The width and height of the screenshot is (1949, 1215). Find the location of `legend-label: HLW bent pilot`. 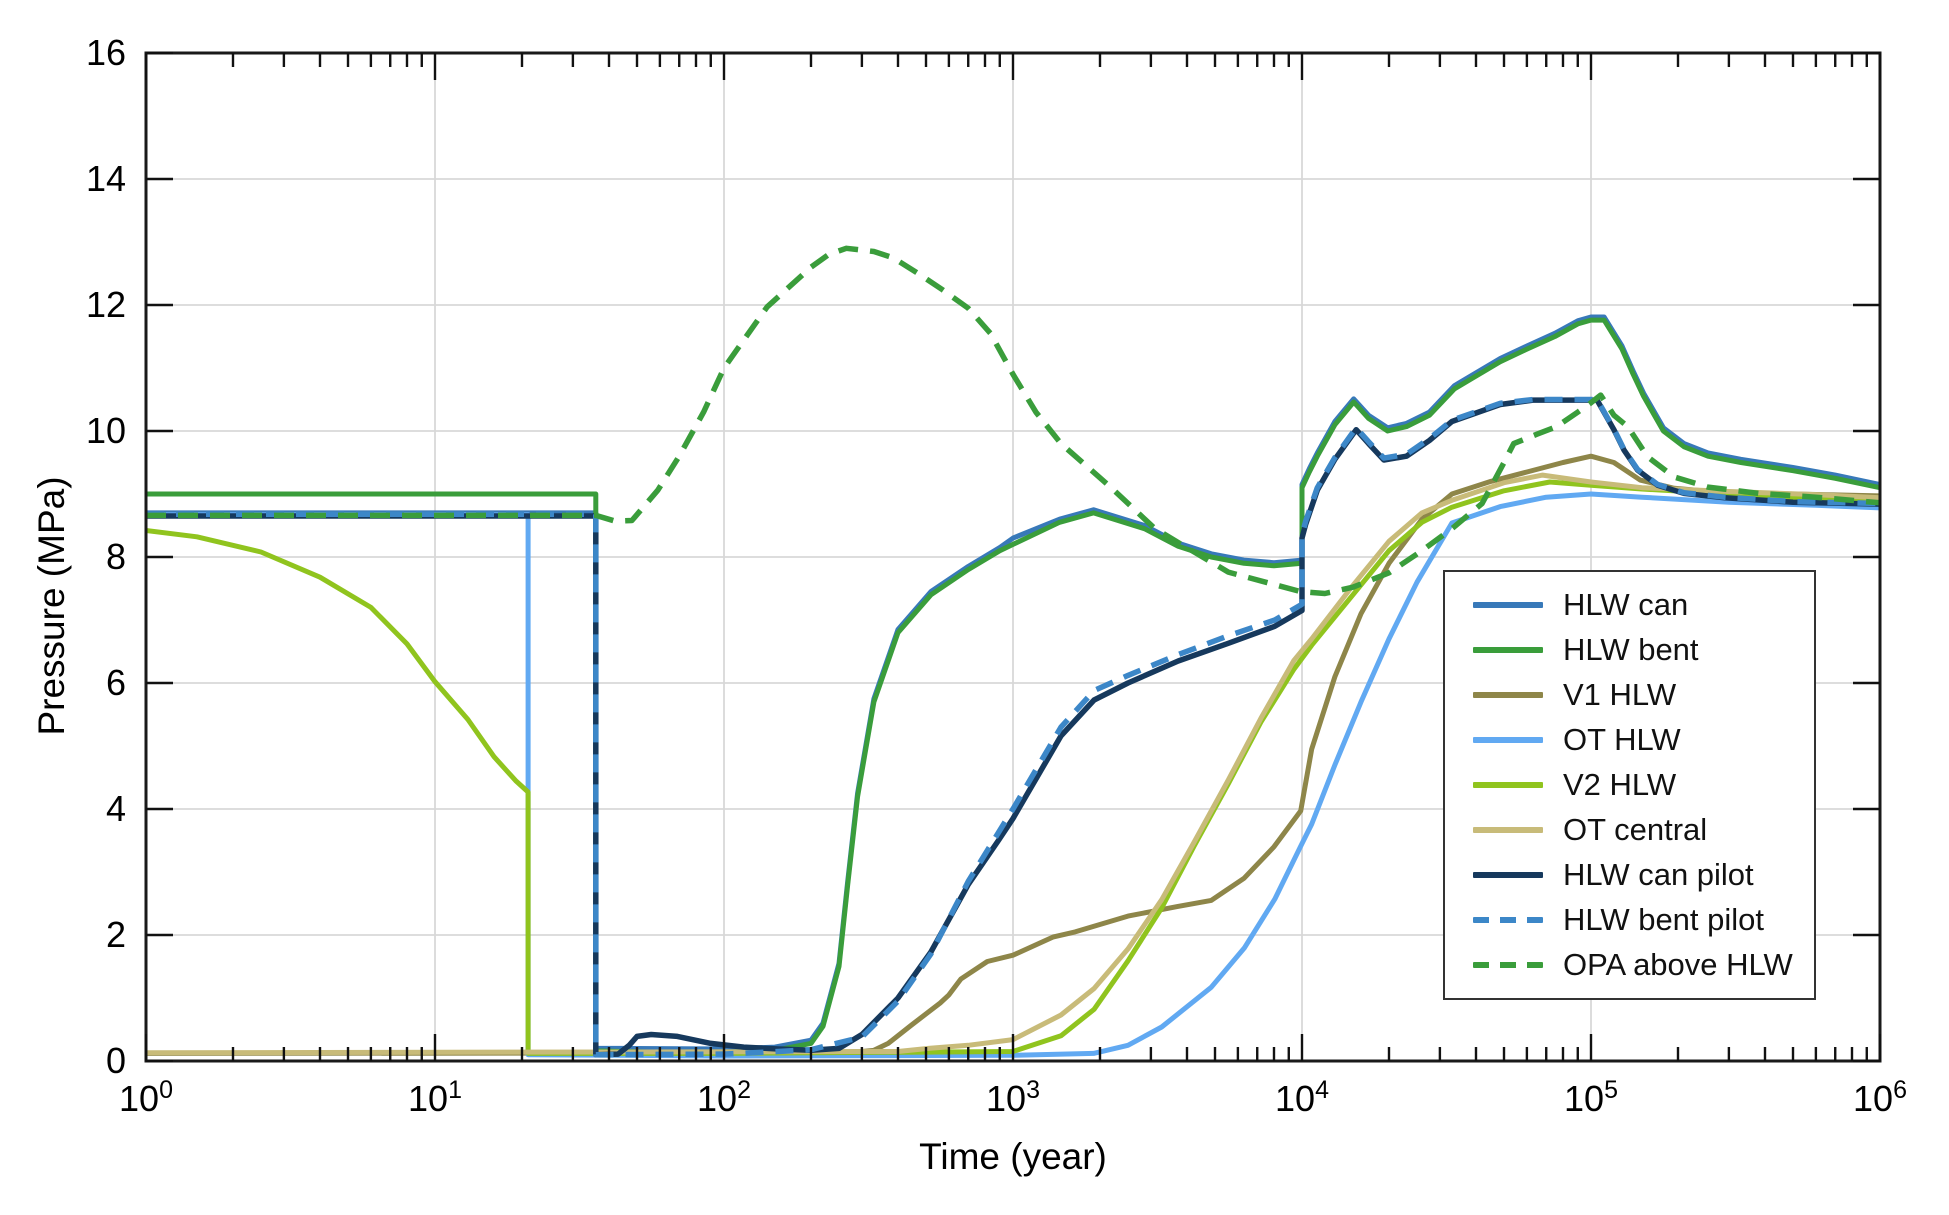

legend-label: HLW bent pilot is located at coordinates (1664, 919).